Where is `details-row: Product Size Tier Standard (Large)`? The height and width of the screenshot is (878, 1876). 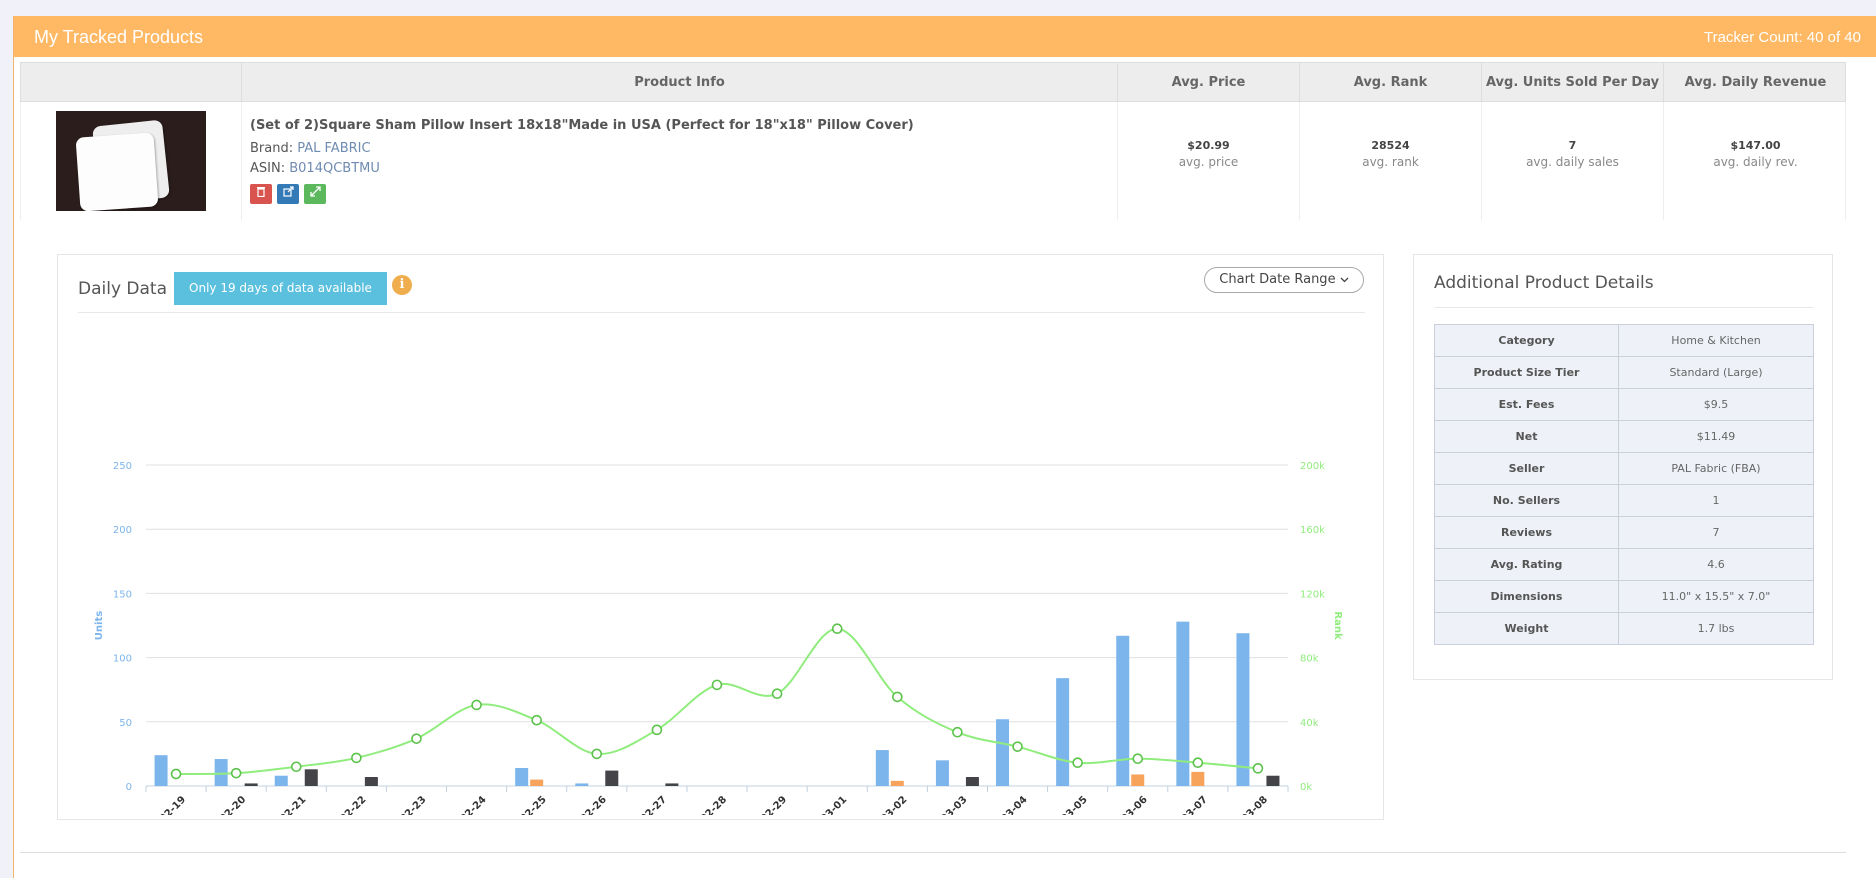
details-row: Product Size Tier Standard (Large) is located at coordinates (1624, 372).